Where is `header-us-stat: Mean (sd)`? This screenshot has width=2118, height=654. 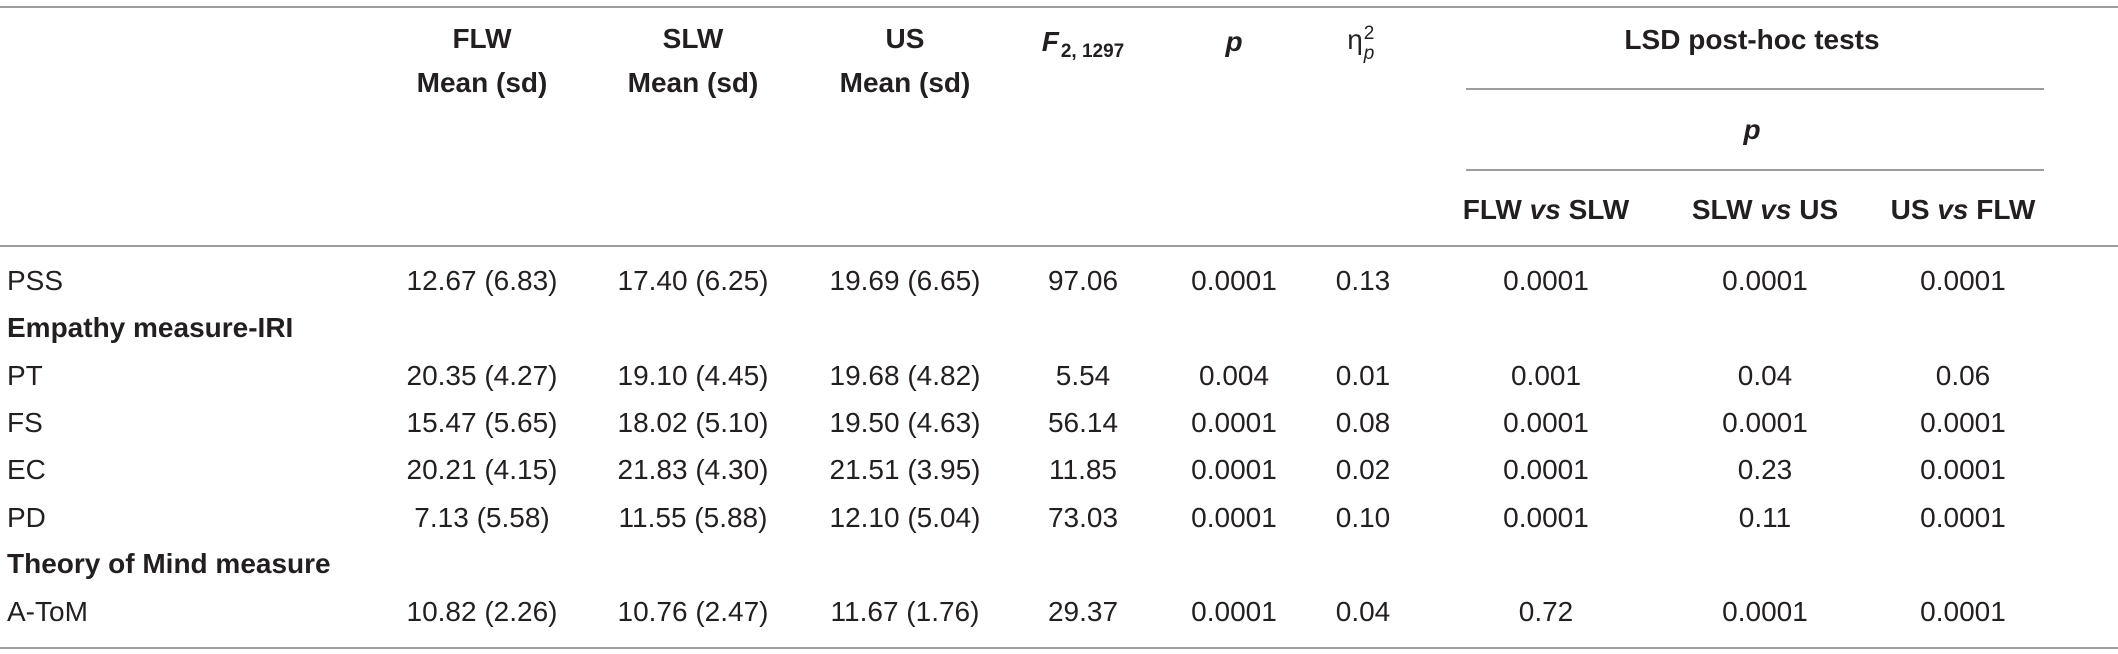 header-us-stat: Mean (sd) is located at coordinates (905, 82).